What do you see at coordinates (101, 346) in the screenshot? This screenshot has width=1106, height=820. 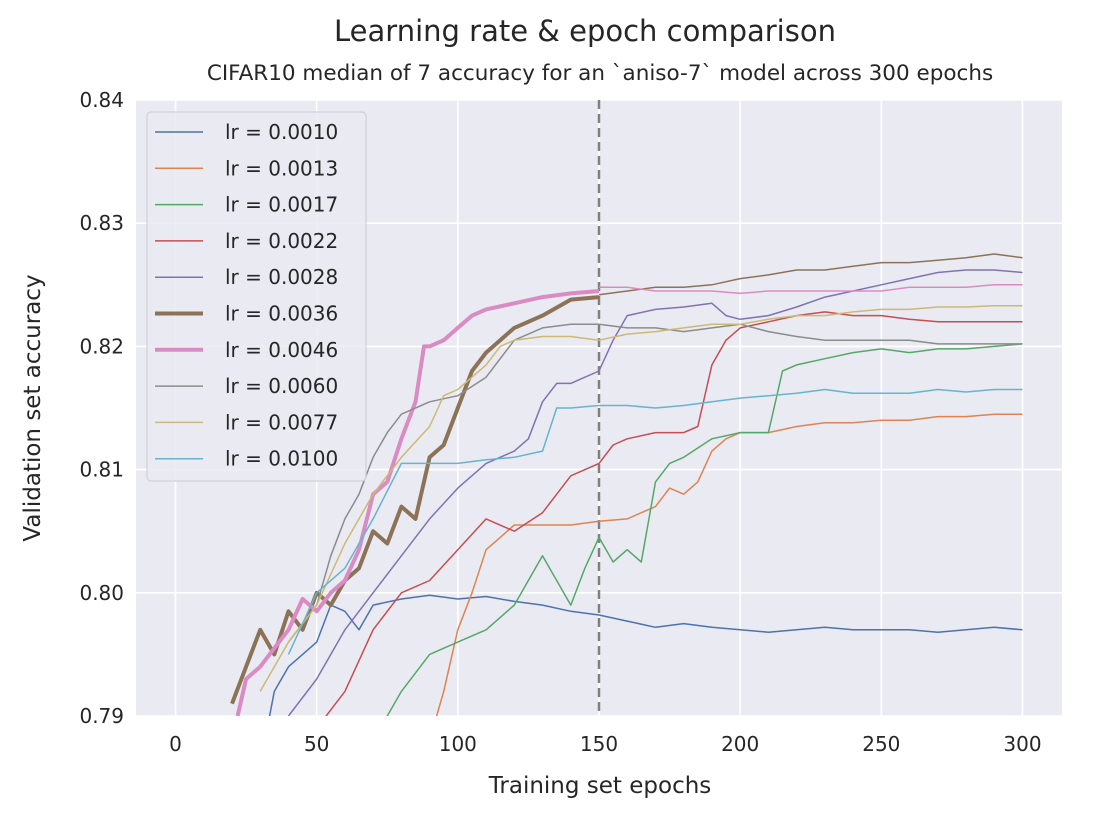 I see `y-tick-label: 0.82` at bounding box center [101, 346].